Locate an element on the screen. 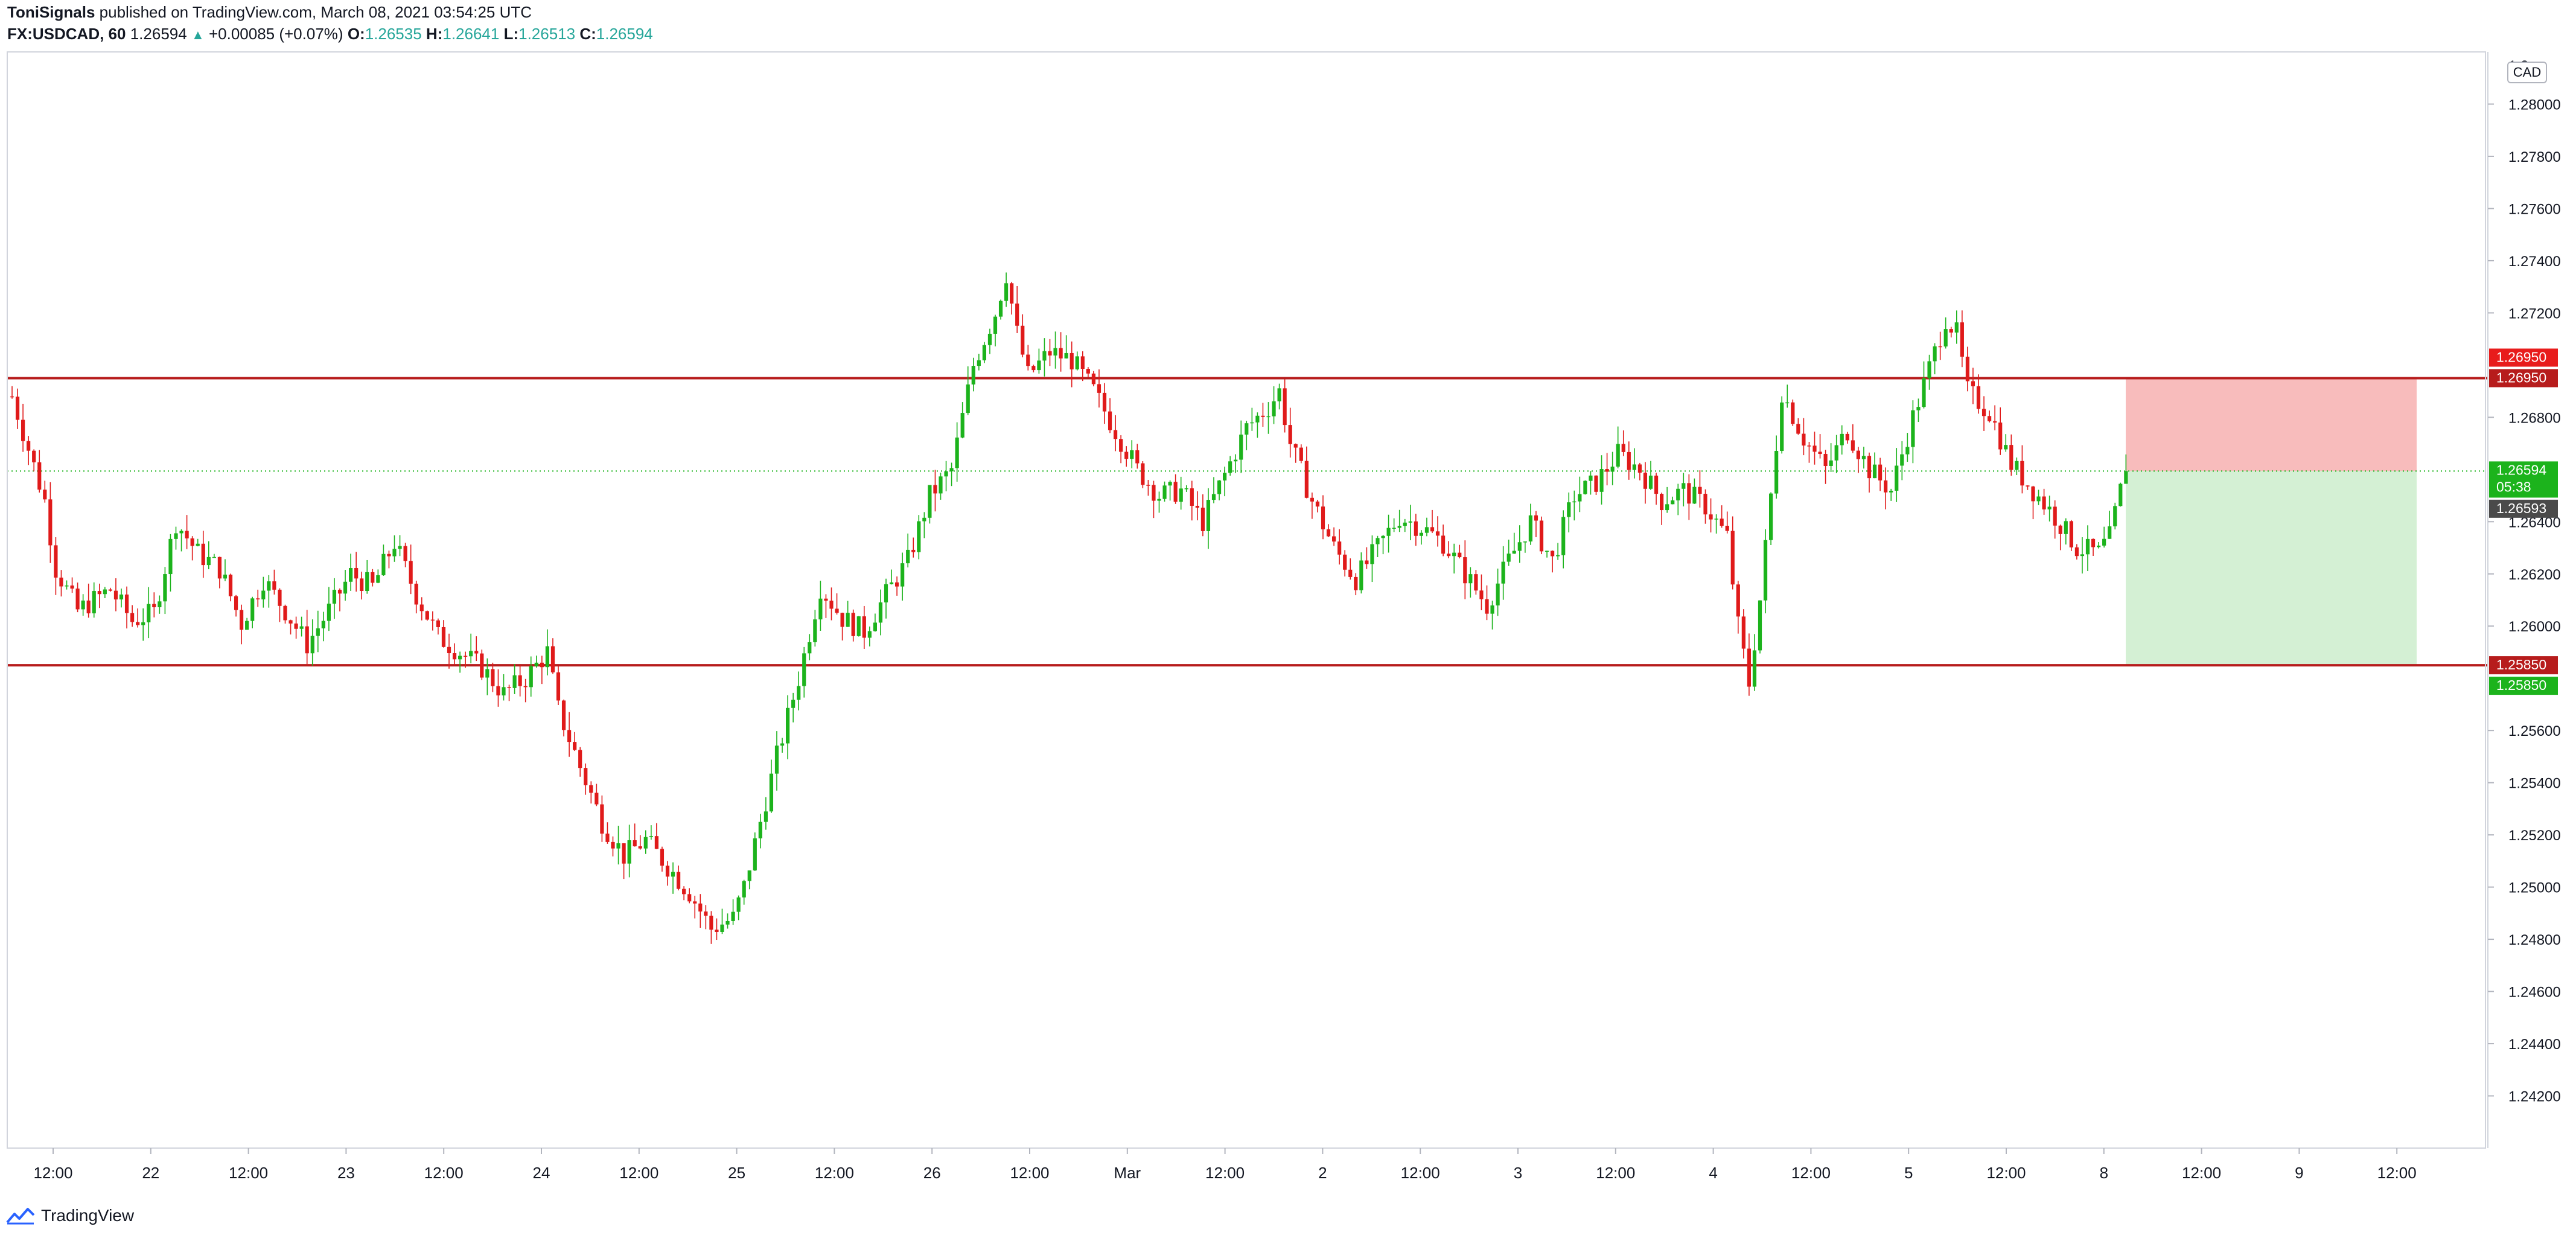 The height and width of the screenshot is (1235, 2576). price-tick-label: 1.24600 is located at coordinates (2534, 992).